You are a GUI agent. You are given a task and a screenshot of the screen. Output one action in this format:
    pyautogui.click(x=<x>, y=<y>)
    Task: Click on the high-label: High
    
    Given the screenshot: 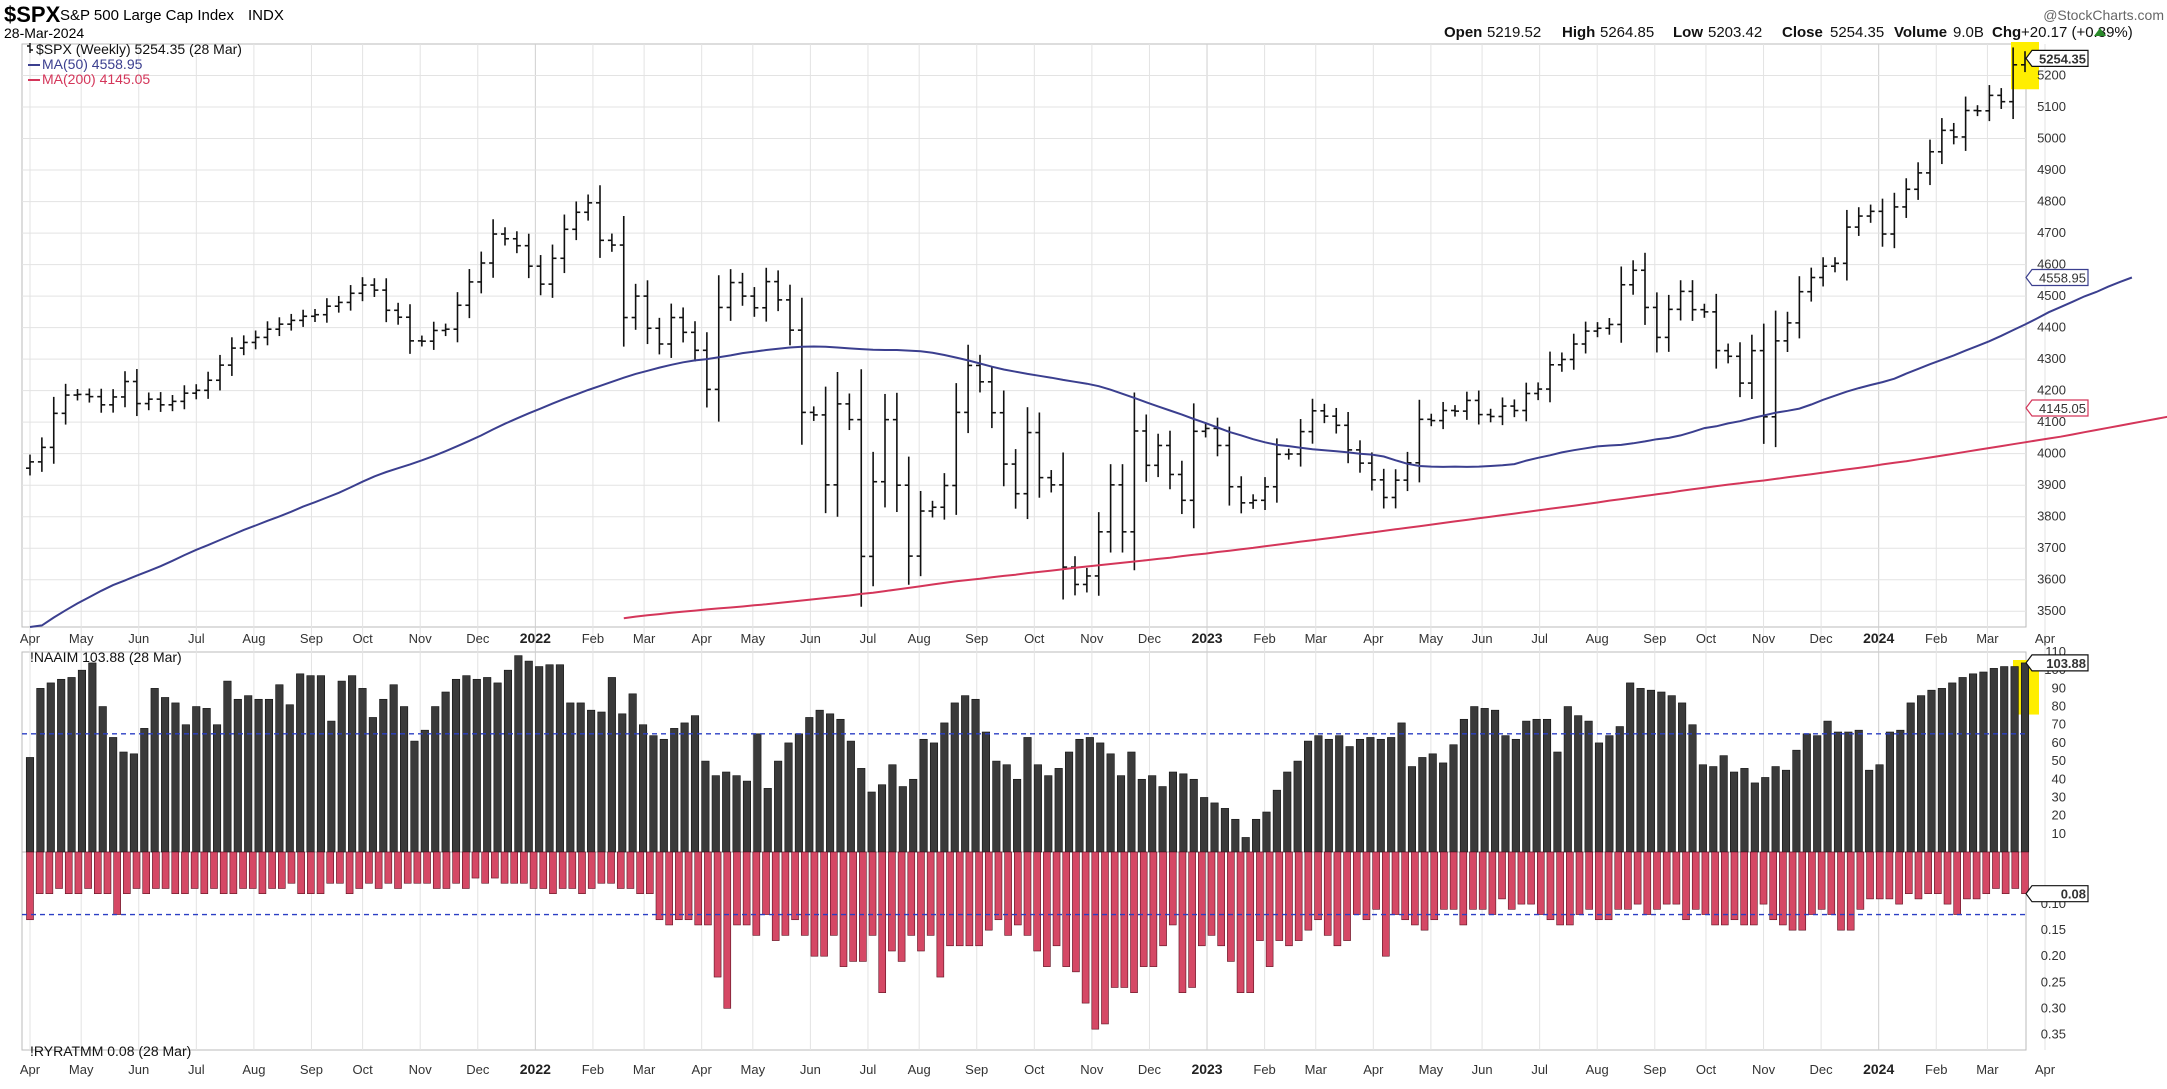 What is the action you would take?
    pyautogui.click(x=1578, y=32)
    